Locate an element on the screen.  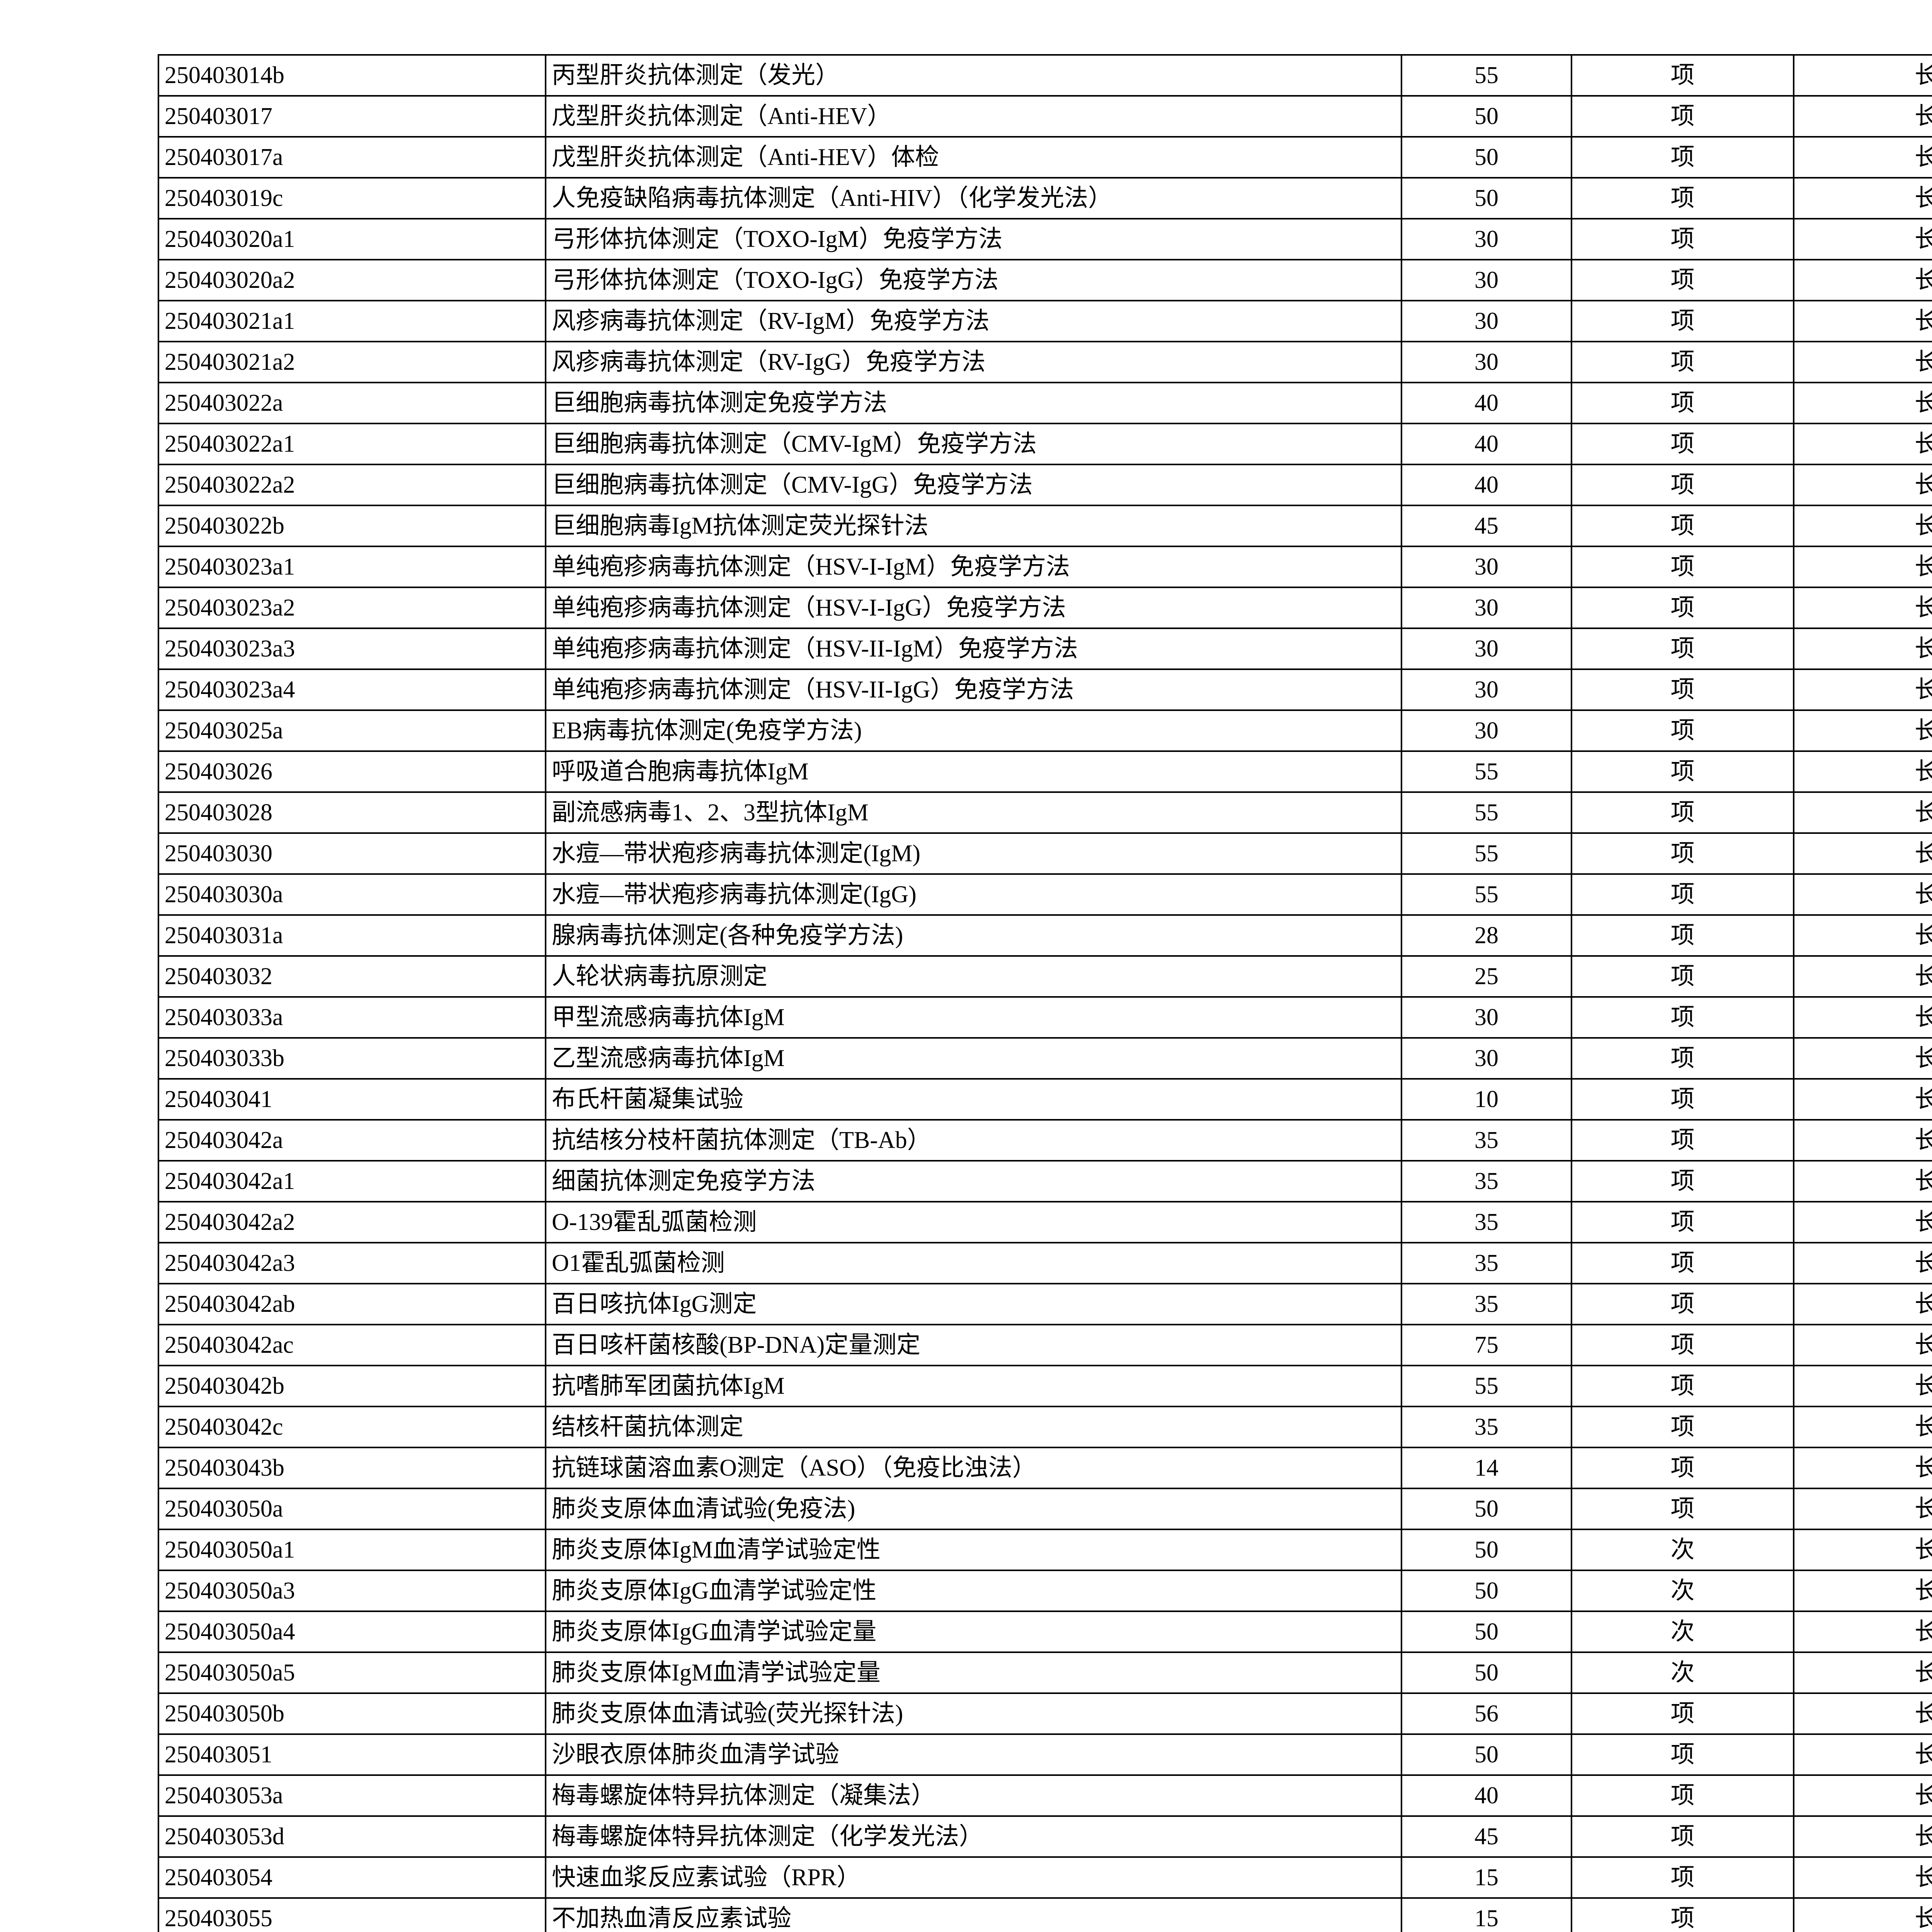
cell-name: 巨细胞病毒IgM抗体测定荧光探针法 is located at coordinates (974, 526).